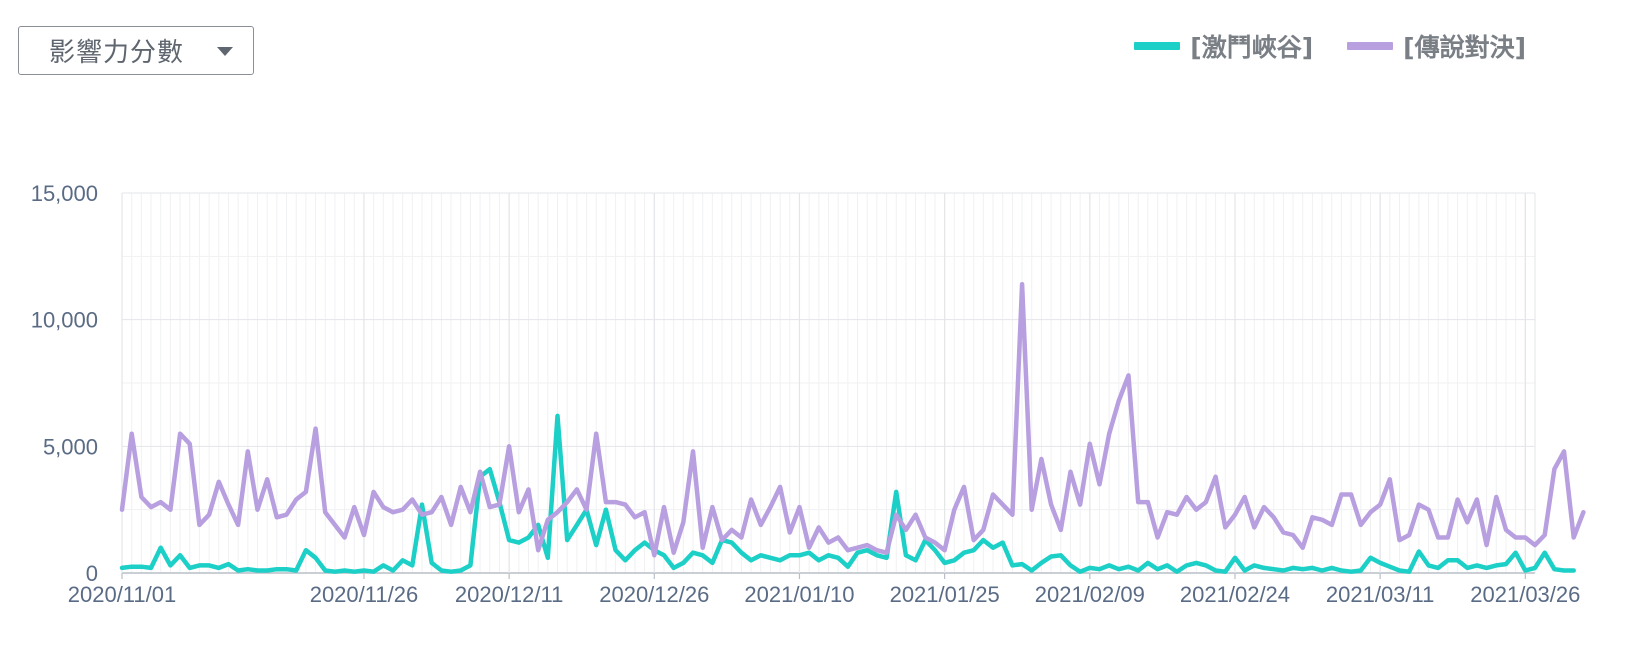  Describe the element at coordinates (117, 53) in the screenshot. I see `metric-dropdown-label: 影響力分數` at that location.